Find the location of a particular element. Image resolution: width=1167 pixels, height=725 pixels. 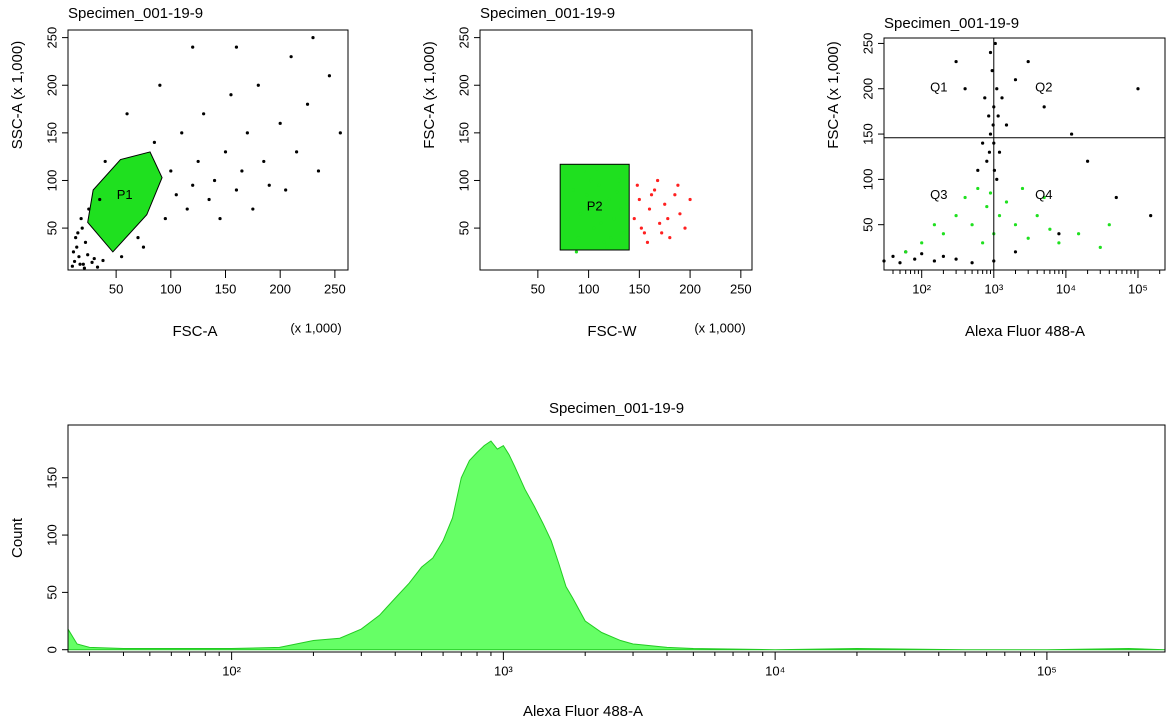

gate-p2 is located at coordinates (594, 207).